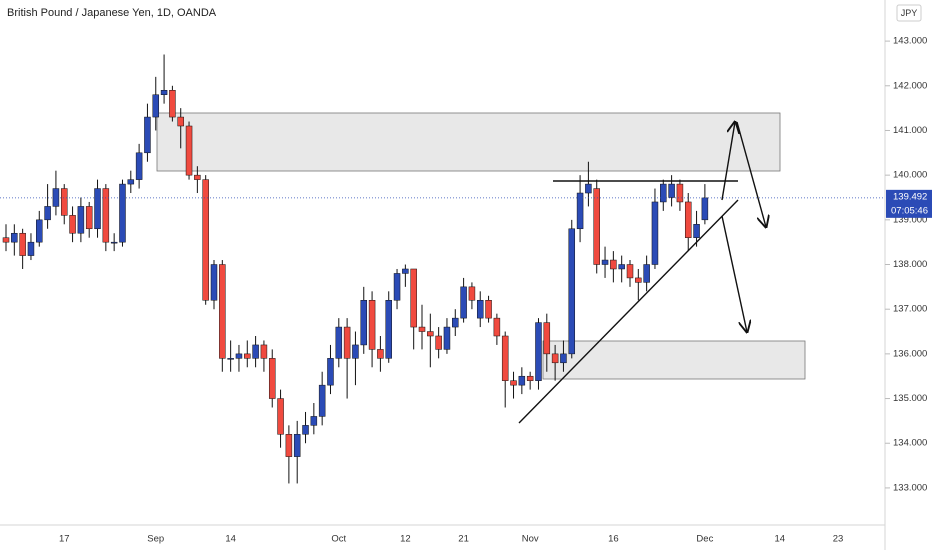 This screenshot has height=550, width=932. Describe the element at coordinates (910, 398) in the screenshot. I see `y-tick-label: 135.000` at that location.